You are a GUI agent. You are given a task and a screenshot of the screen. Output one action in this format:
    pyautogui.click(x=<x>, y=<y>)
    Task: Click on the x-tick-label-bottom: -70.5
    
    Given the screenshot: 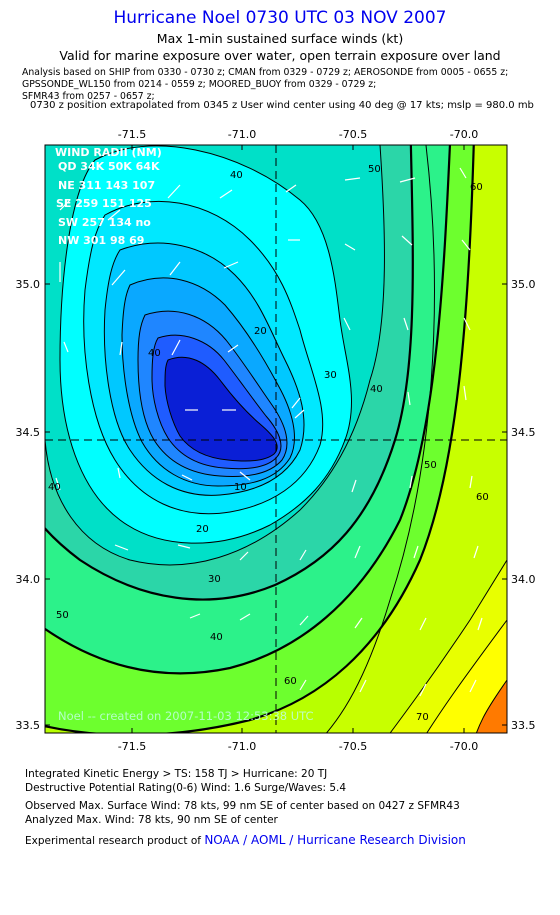 What is the action you would take?
    pyautogui.click(x=353, y=746)
    